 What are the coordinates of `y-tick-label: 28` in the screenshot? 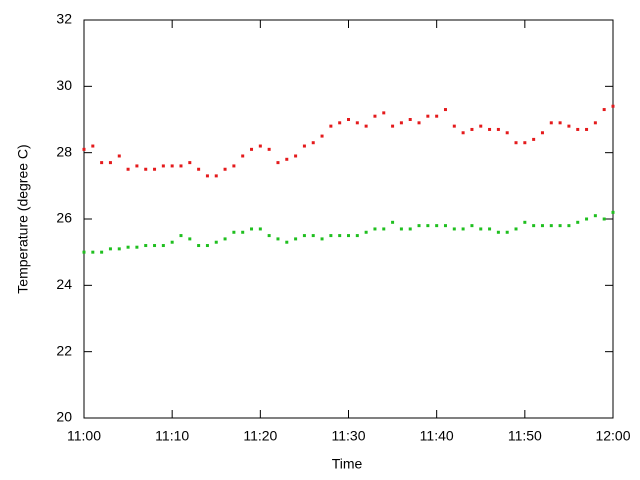 It's located at (64, 151).